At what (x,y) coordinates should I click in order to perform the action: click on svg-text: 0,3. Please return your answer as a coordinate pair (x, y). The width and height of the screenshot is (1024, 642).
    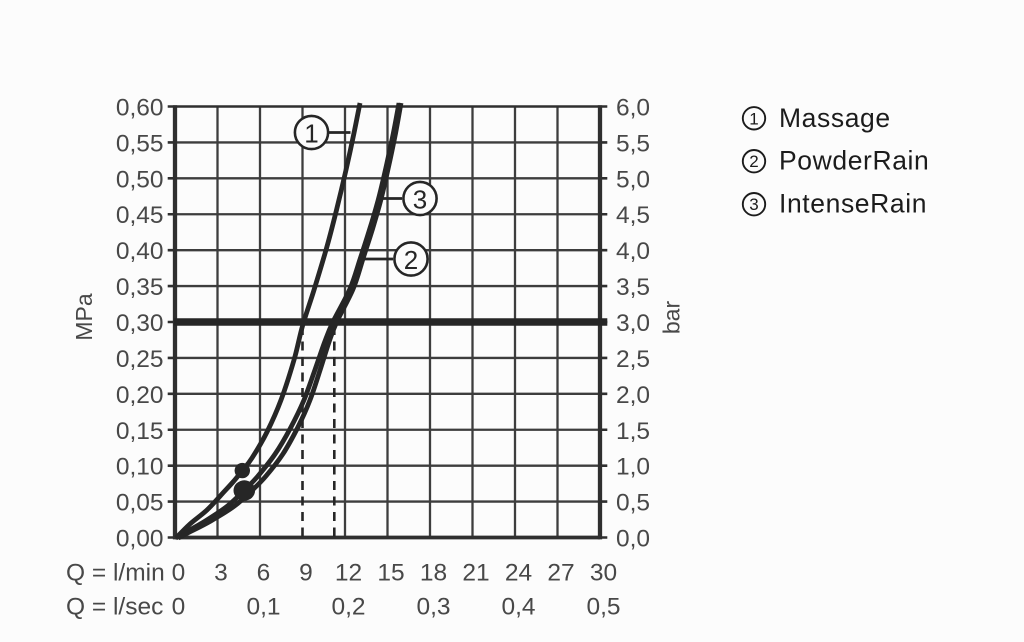
    Looking at the image, I should click on (433, 607).